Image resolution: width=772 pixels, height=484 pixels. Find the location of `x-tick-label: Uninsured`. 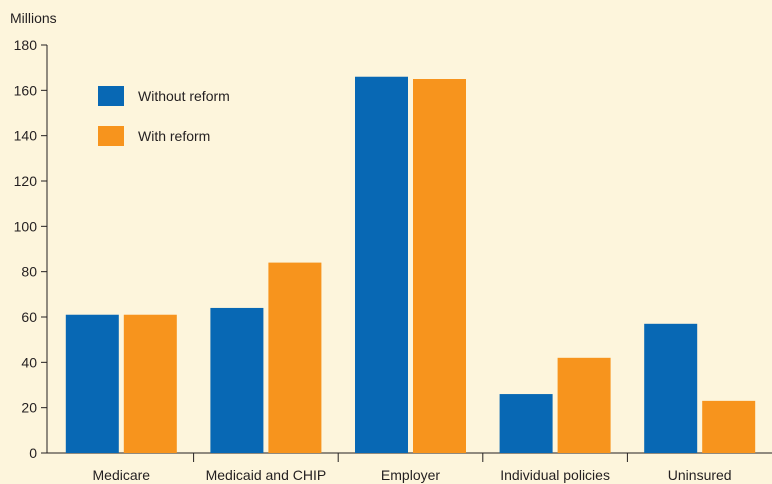

x-tick-label: Uninsured is located at coordinates (700, 475).